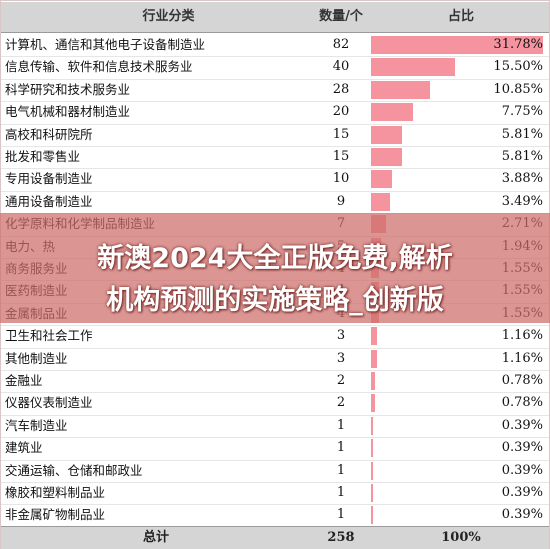 The width and height of the screenshot is (550, 549). I want to click on table-row: 通用设备制造业 9 3.49%, so click(275, 203).